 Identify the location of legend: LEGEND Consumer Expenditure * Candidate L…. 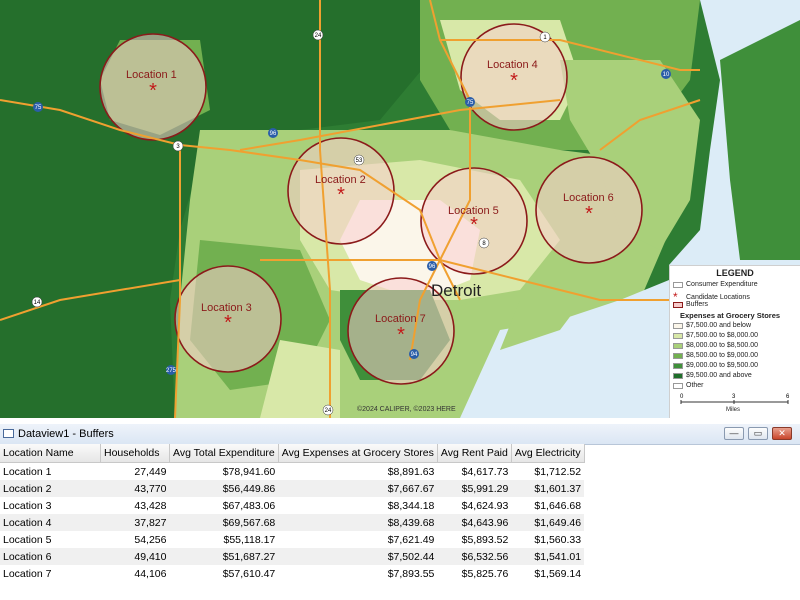
(734, 341).